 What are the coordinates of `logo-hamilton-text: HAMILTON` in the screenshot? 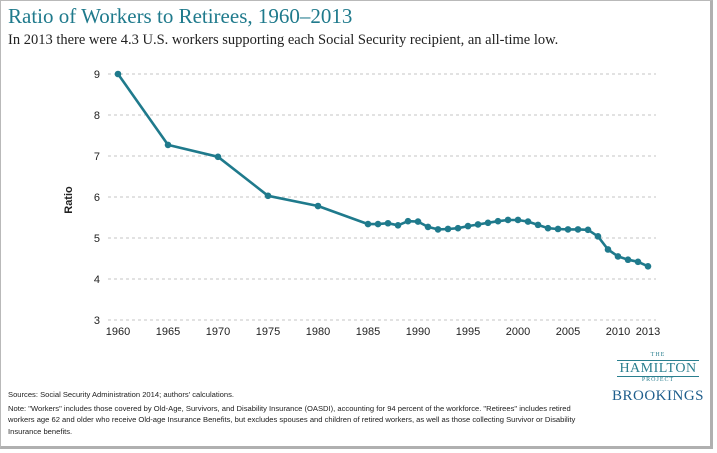 It's located at (658, 368).